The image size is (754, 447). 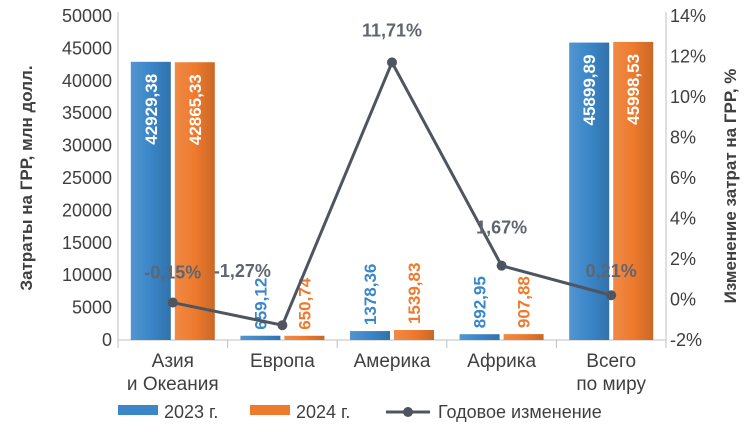 What do you see at coordinates (370, 294) in the screenshot?
I see `bar-value-label: 1378,36` at bounding box center [370, 294].